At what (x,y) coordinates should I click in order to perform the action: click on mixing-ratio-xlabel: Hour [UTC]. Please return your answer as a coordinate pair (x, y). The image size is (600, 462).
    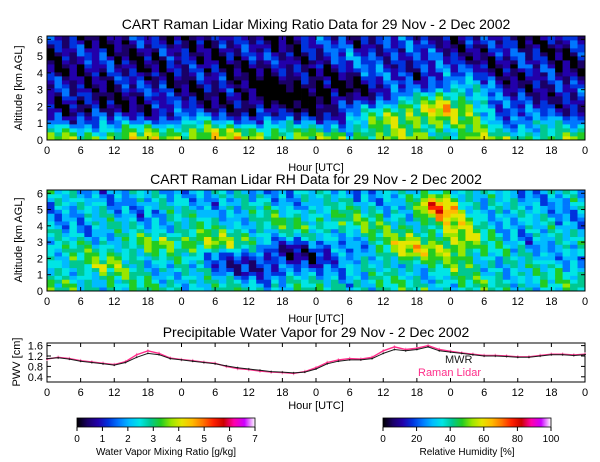
    Looking at the image, I should click on (316, 168).